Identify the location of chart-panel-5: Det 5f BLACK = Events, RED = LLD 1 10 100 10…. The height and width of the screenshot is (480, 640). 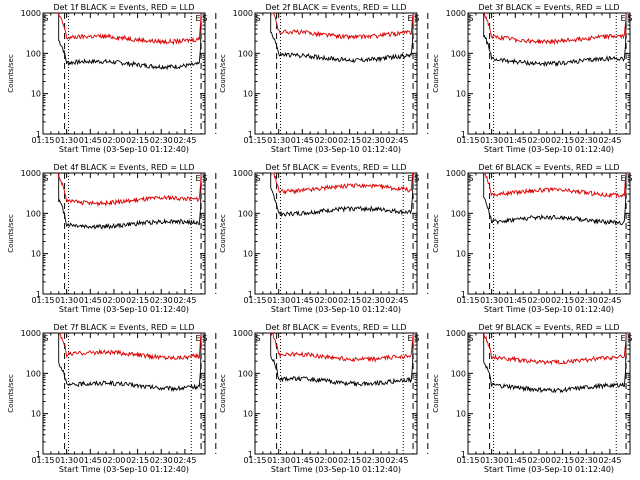
(324, 238).